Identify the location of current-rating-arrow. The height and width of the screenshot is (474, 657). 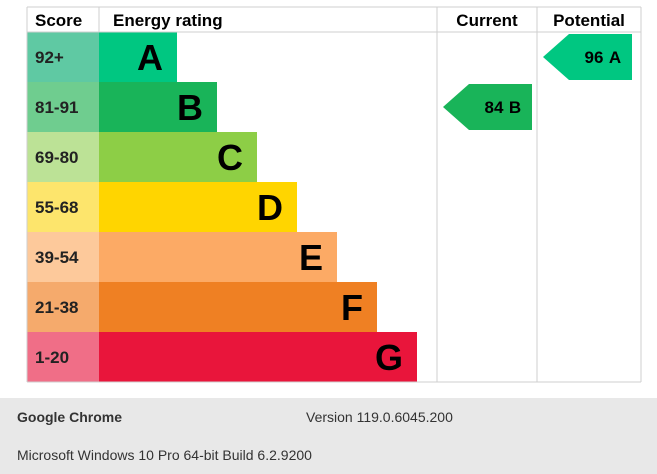
(487, 107).